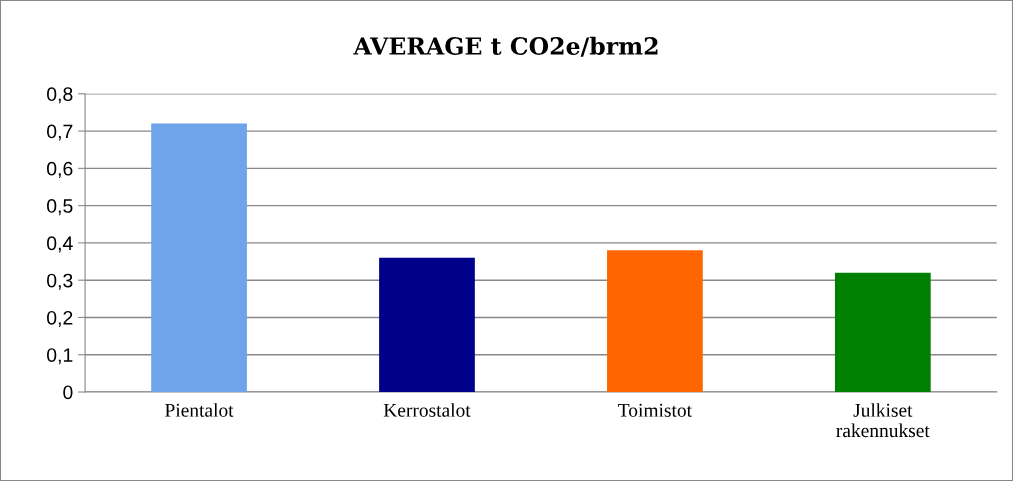  What do you see at coordinates (60, 169) in the screenshot?
I see `y-tick-label: 0,6` at bounding box center [60, 169].